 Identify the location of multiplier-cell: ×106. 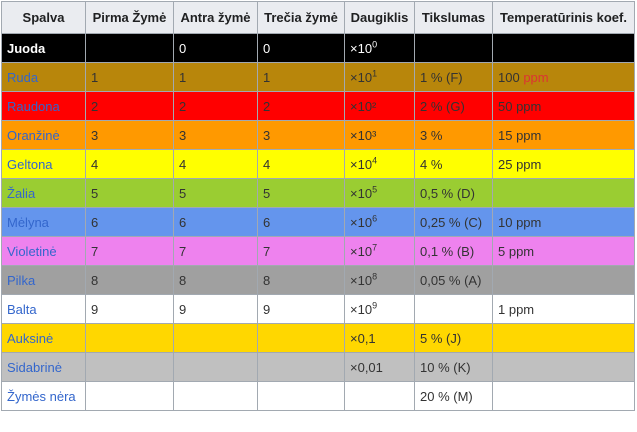
(379, 222).